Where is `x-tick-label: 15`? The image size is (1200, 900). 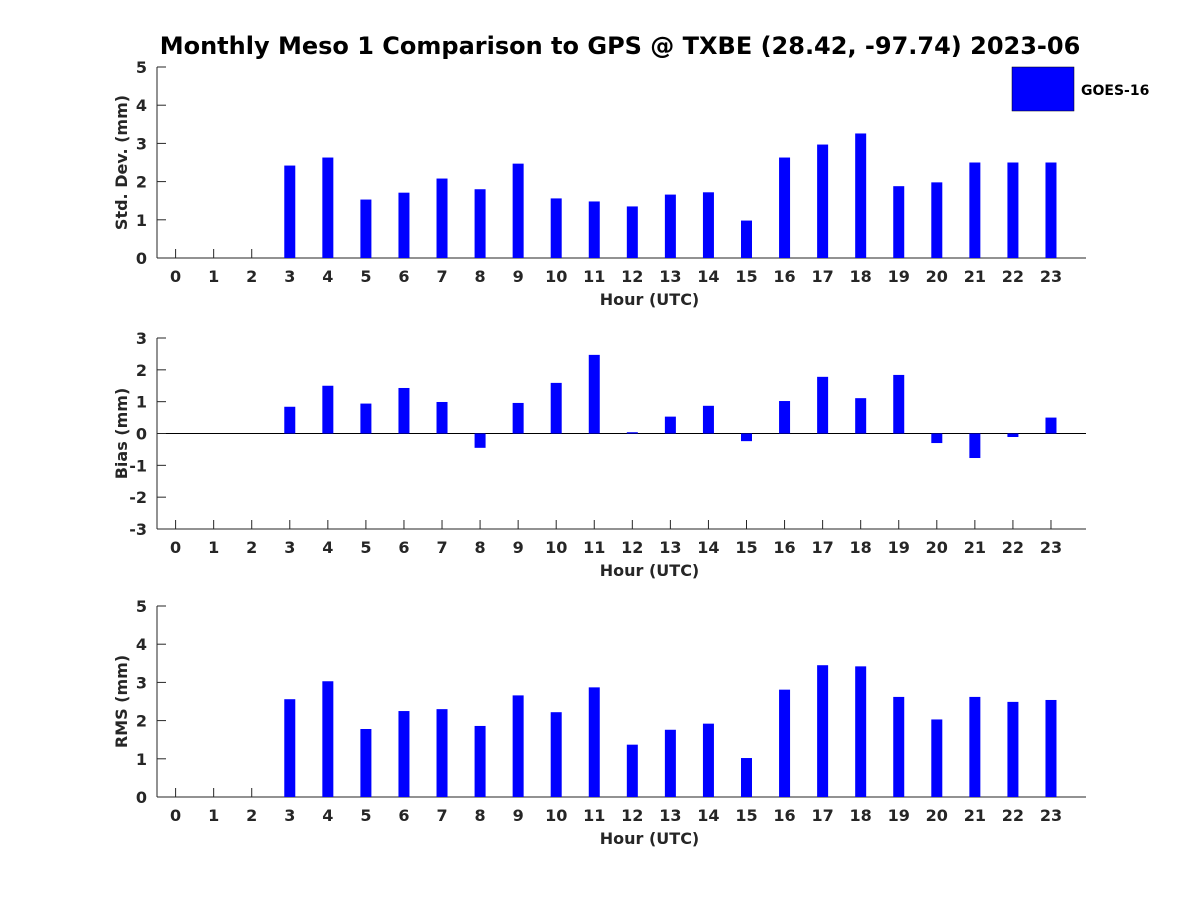 x-tick-label: 15 is located at coordinates (746, 815).